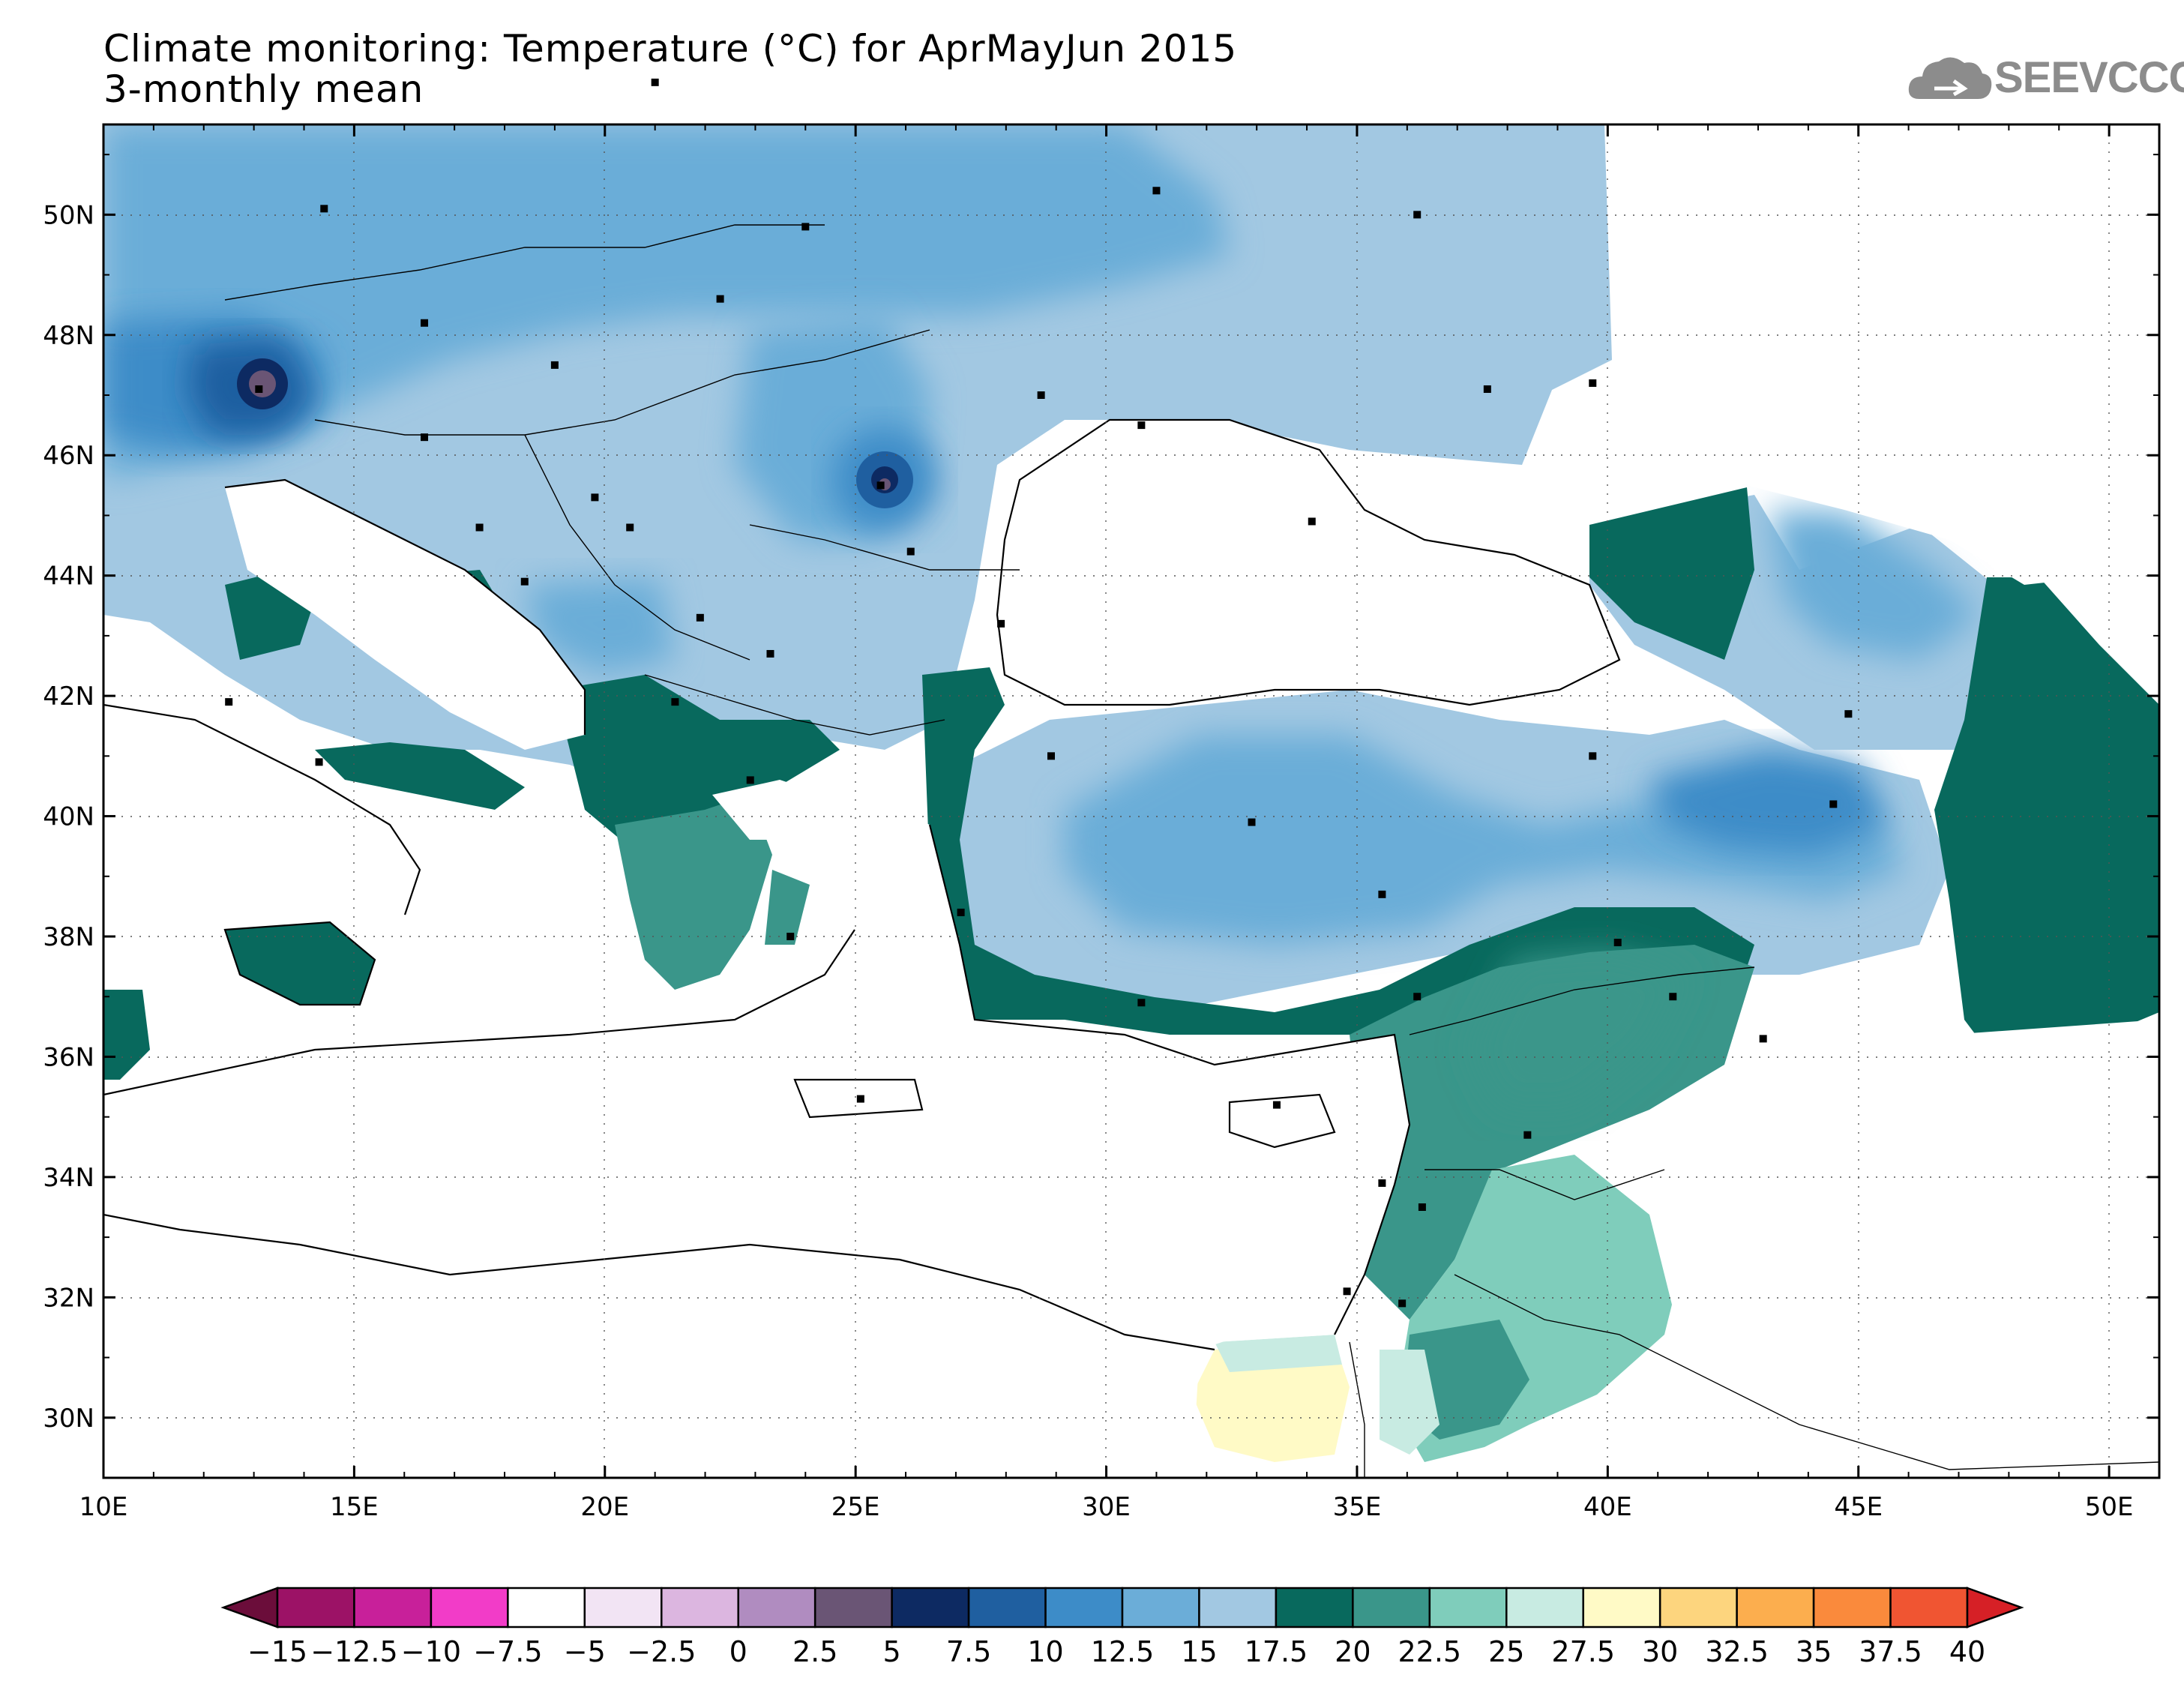  What do you see at coordinates (68, 1419) in the screenshot?
I see `y-tick-label: 30N` at bounding box center [68, 1419].